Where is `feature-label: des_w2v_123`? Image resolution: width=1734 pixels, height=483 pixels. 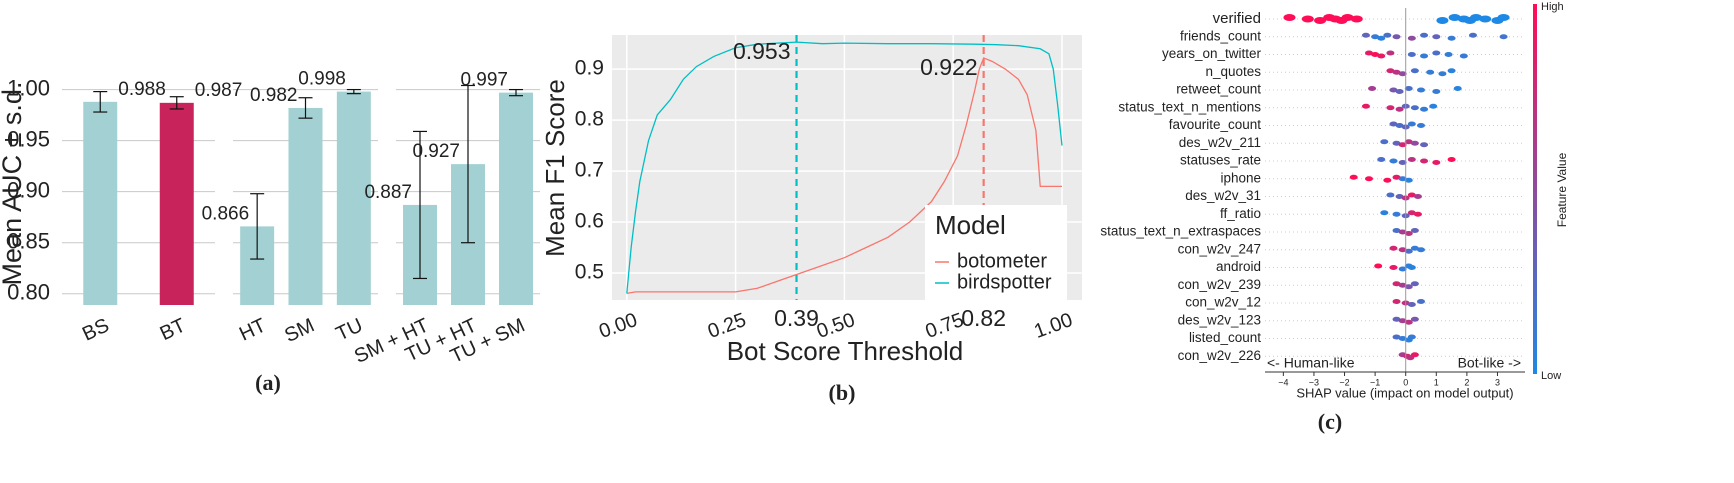 feature-label: des_w2v_123 is located at coordinates (1219, 319).